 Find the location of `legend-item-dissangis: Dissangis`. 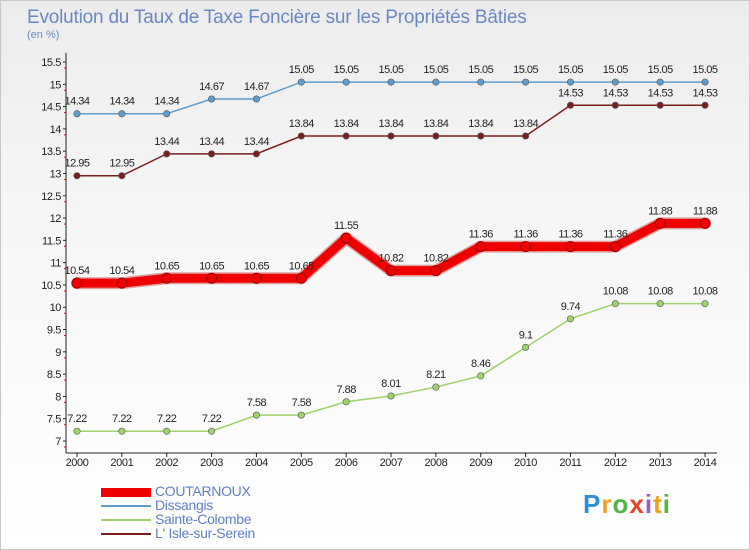

legend-item-dissangis: Dissangis is located at coordinates (251, 505).